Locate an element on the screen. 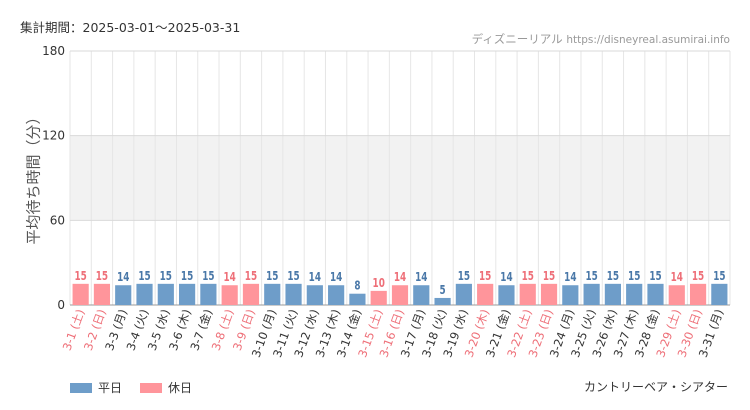 The width and height of the screenshot is (750, 410). period-label: 集計期間：2025-03-01～2025-03-31 is located at coordinates (130, 27).